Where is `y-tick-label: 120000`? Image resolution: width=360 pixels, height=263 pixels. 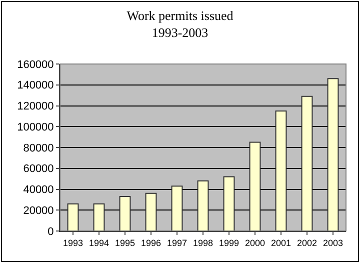 y-tick-label: 120000 is located at coordinates (35, 106).